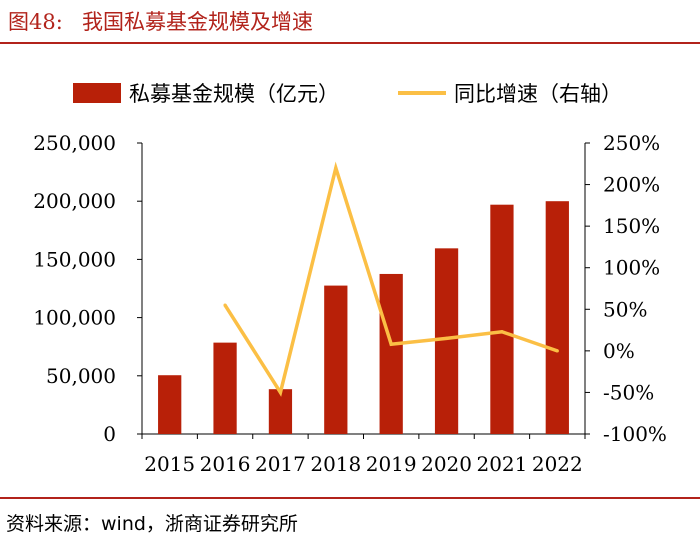  Describe the element at coordinates (628, 392) in the screenshot. I see `y-right-tick-label: -50%` at that location.